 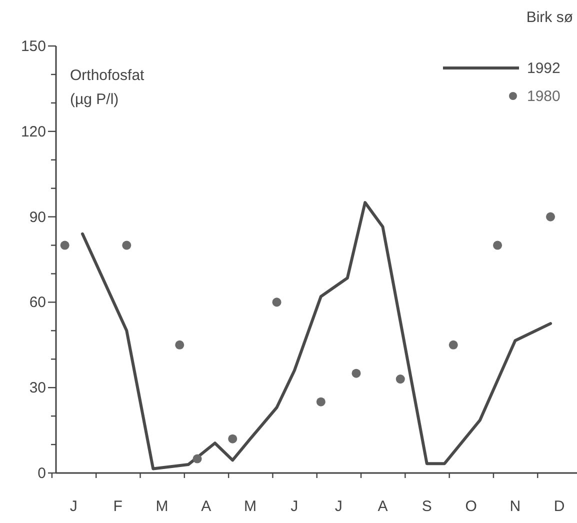 I want to click on x-tick-label: F, so click(x=117, y=506).